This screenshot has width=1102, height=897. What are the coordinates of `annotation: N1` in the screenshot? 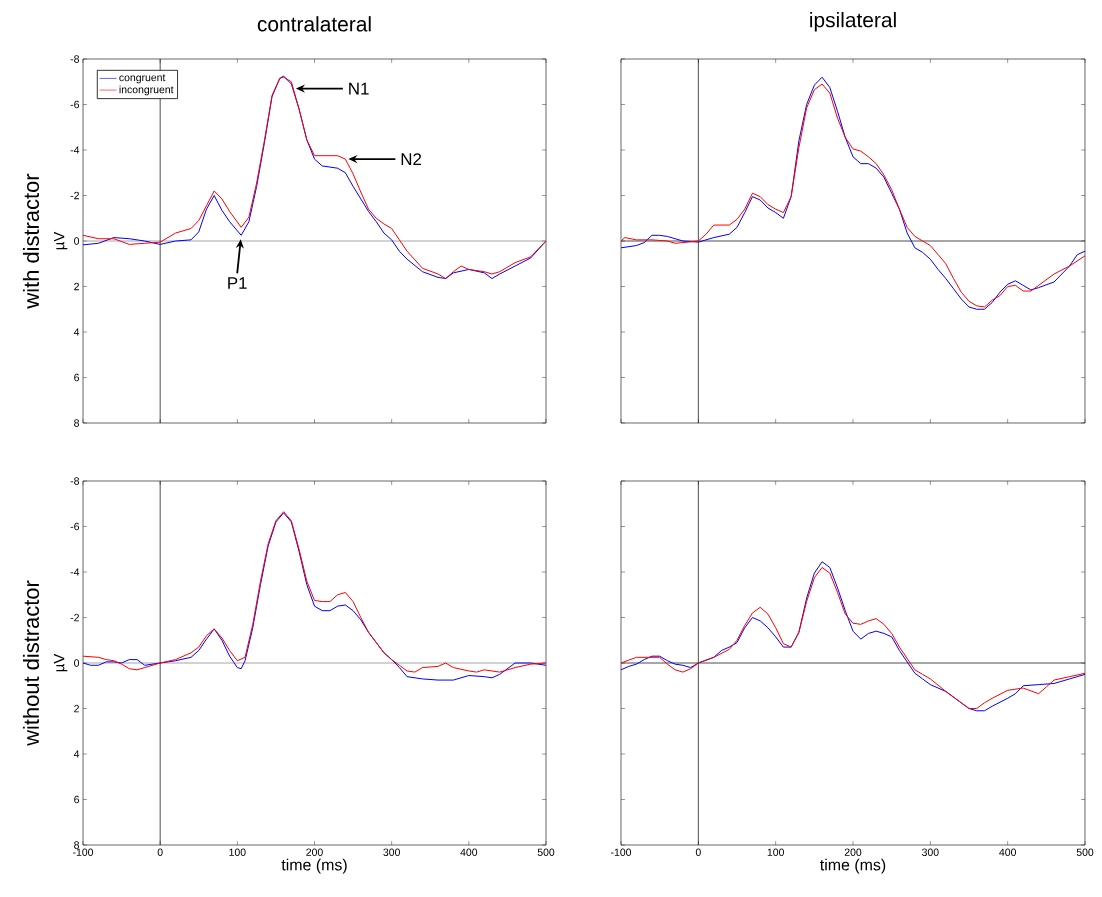 It's located at (359, 88).